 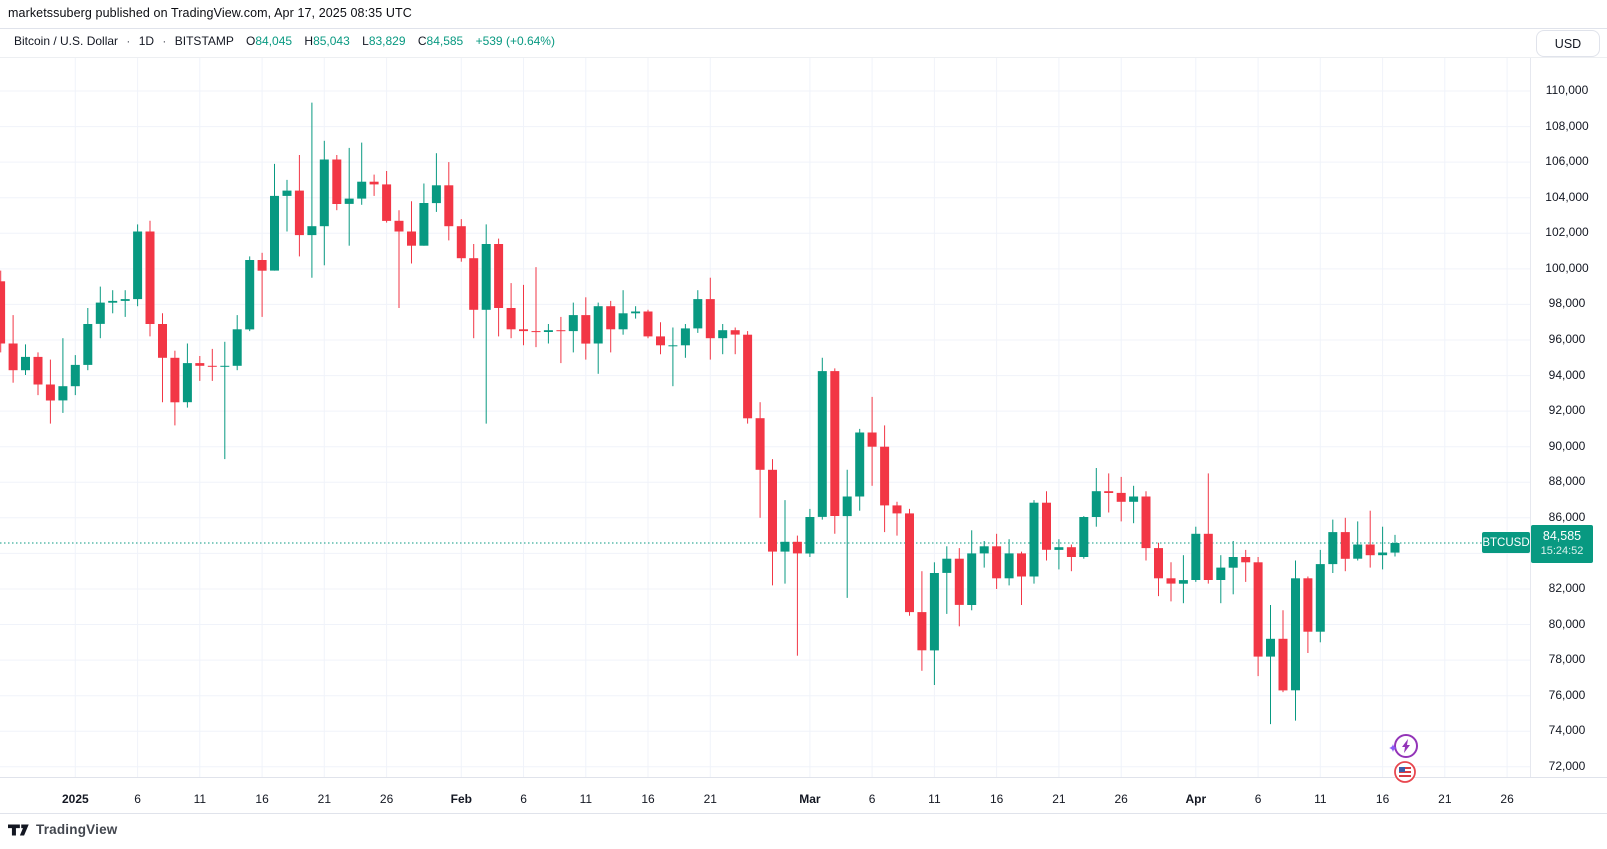 I want to click on time-axis-label: Feb, so click(x=461, y=799).